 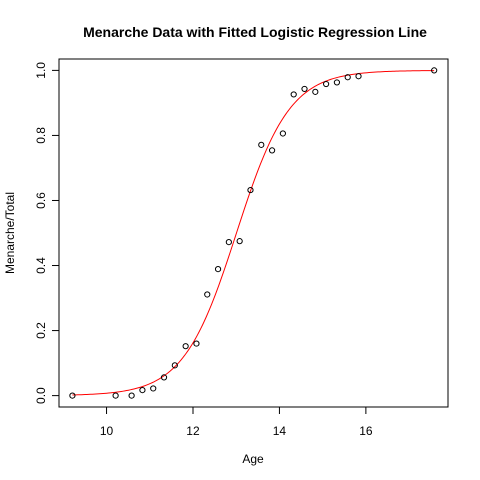 What do you see at coordinates (47, 233) in the screenshot?
I see `y-axis: 0.0 0.2 0.4 0.6 0.8 1.0` at bounding box center [47, 233].